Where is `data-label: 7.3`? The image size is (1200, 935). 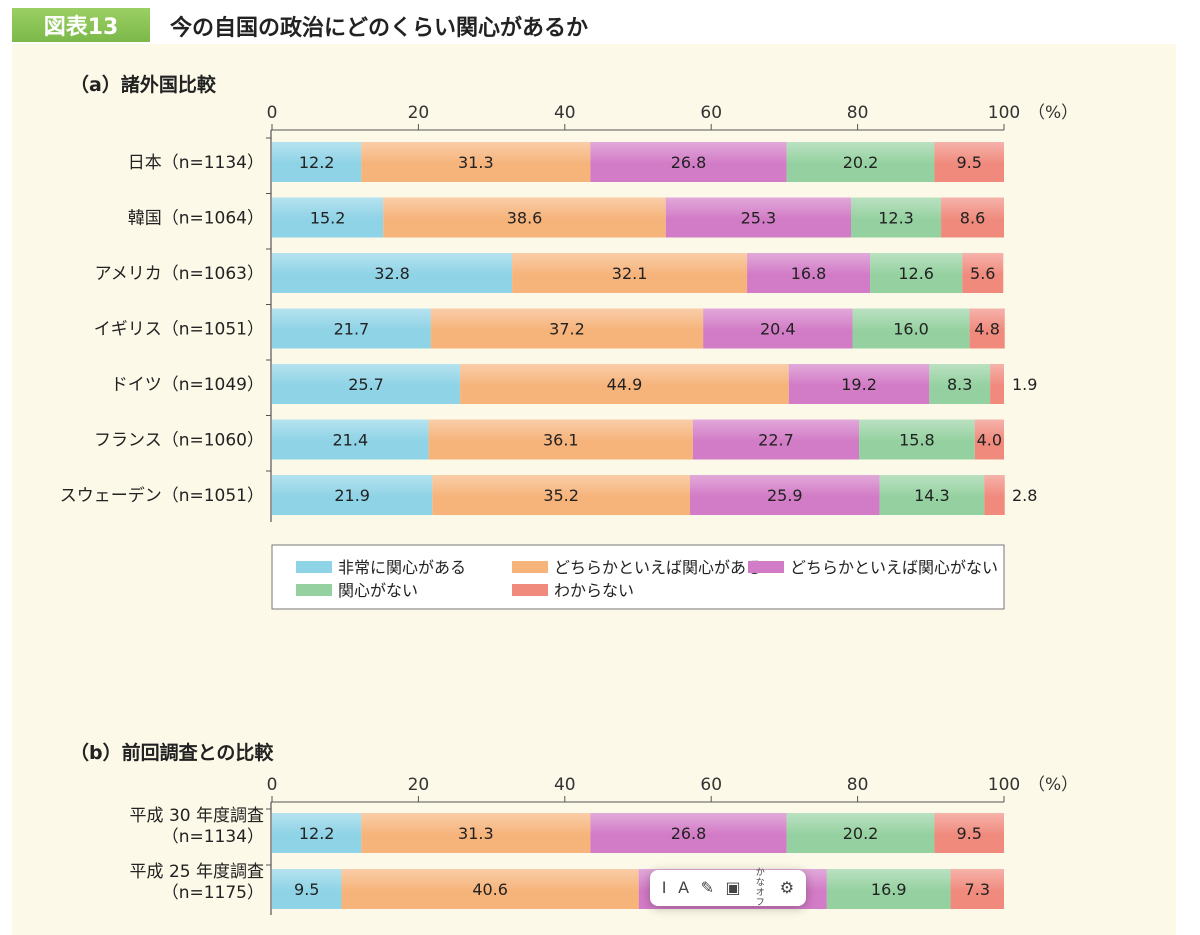
data-label: 7.3 is located at coordinates (977, 889).